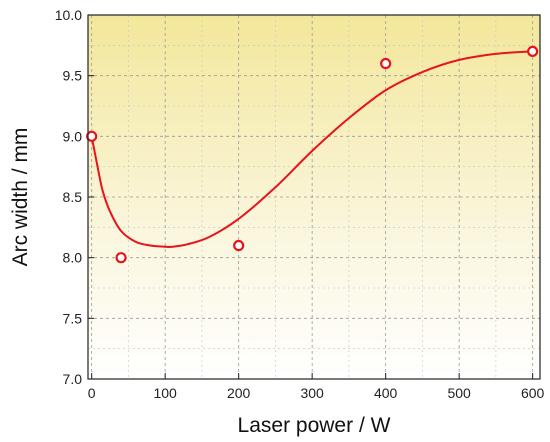 The image size is (550, 442). What do you see at coordinates (239, 393) in the screenshot?
I see `x-tick-label: 200` at bounding box center [239, 393].